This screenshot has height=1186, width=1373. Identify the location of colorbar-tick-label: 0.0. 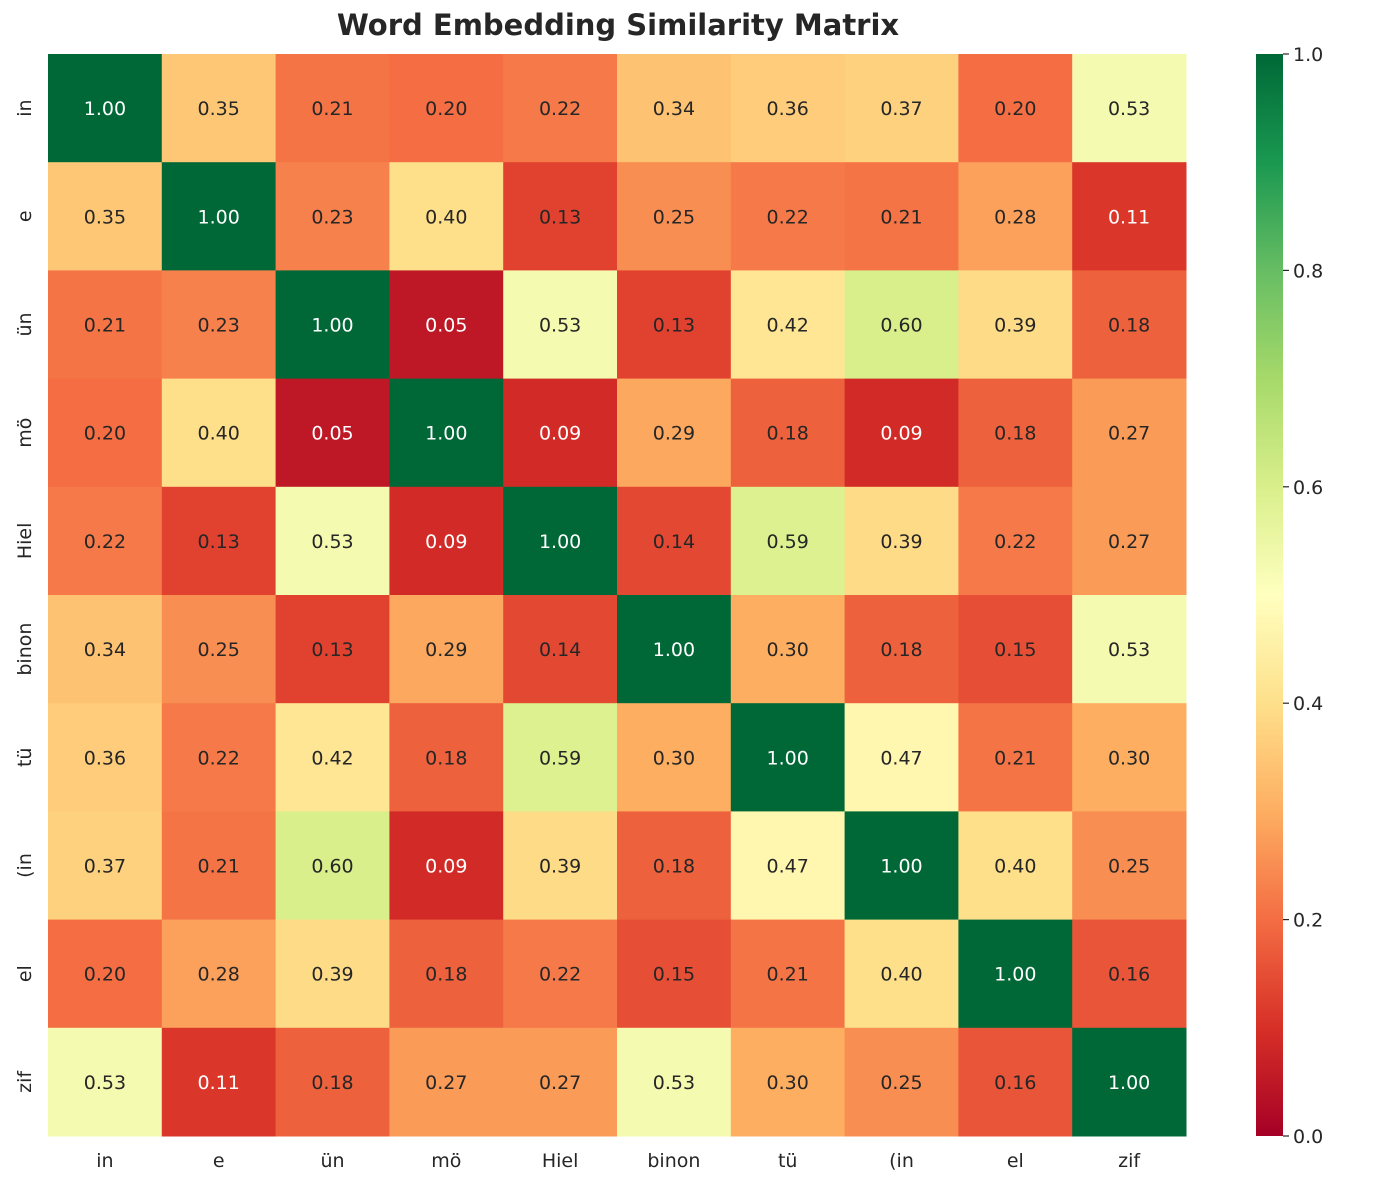
(1308, 1137).